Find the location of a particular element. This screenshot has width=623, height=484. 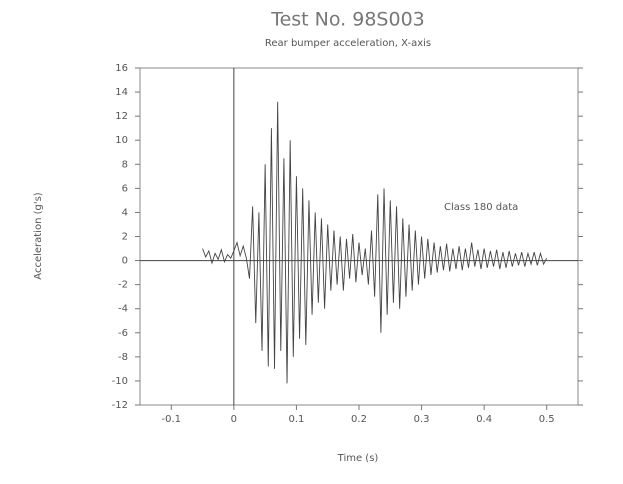

y-tick-label: 14 is located at coordinates (121, 92).